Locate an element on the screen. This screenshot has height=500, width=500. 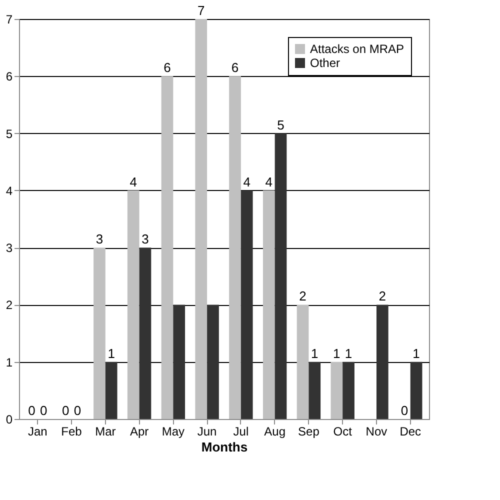
data-label: 5 is located at coordinates (280, 124).